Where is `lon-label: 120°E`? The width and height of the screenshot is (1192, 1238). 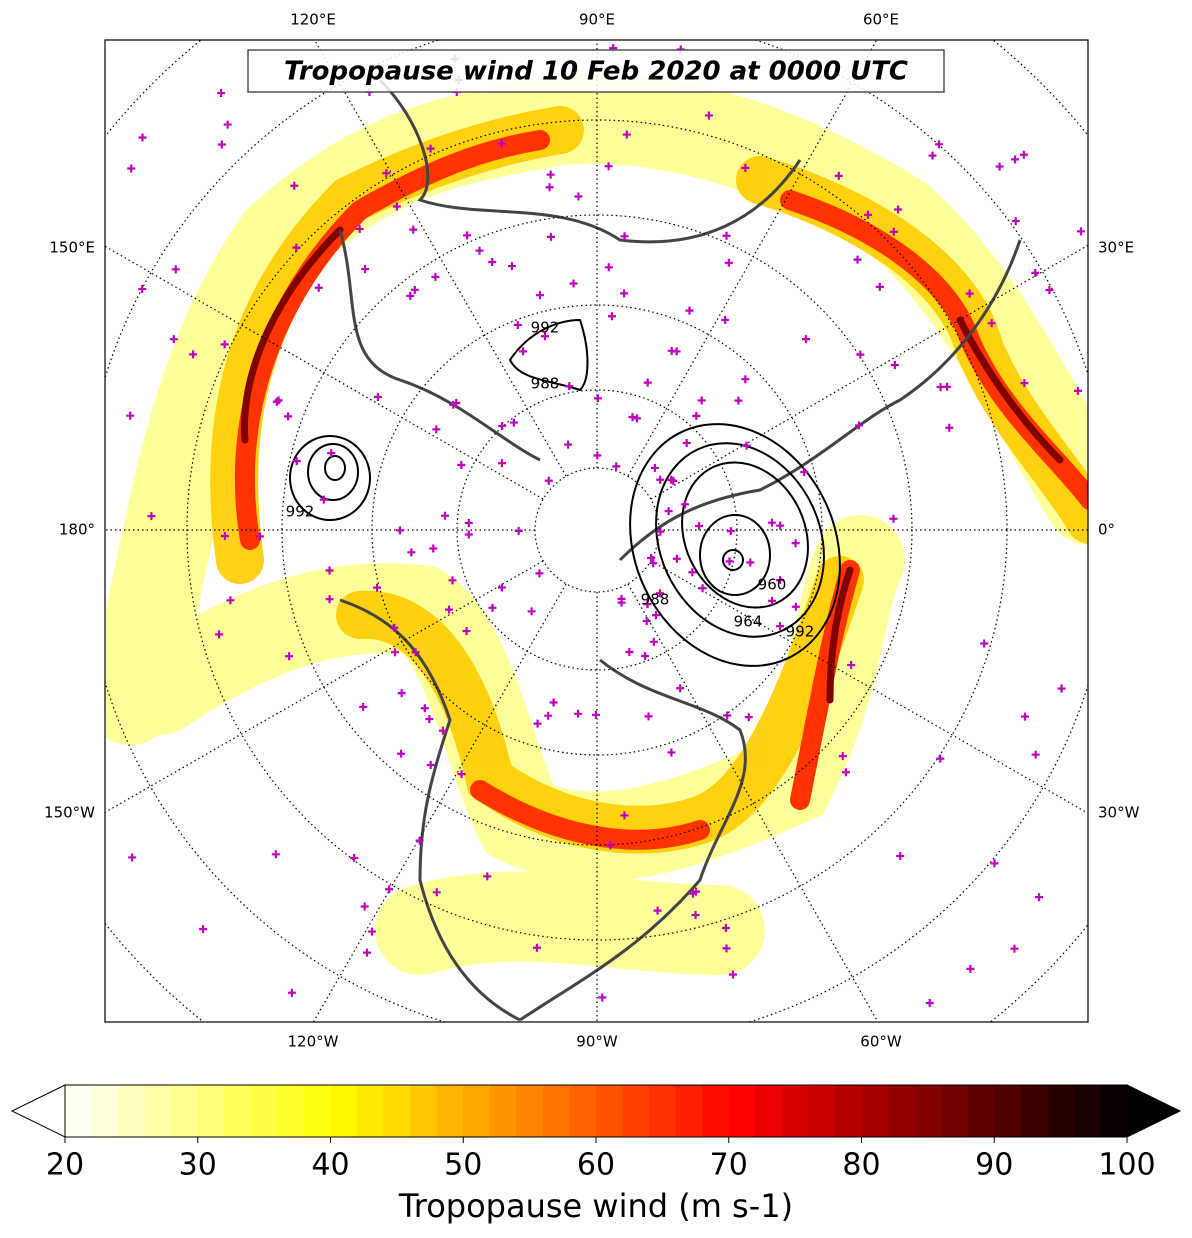
lon-label: 120°E is located at coordinates (313, 20).